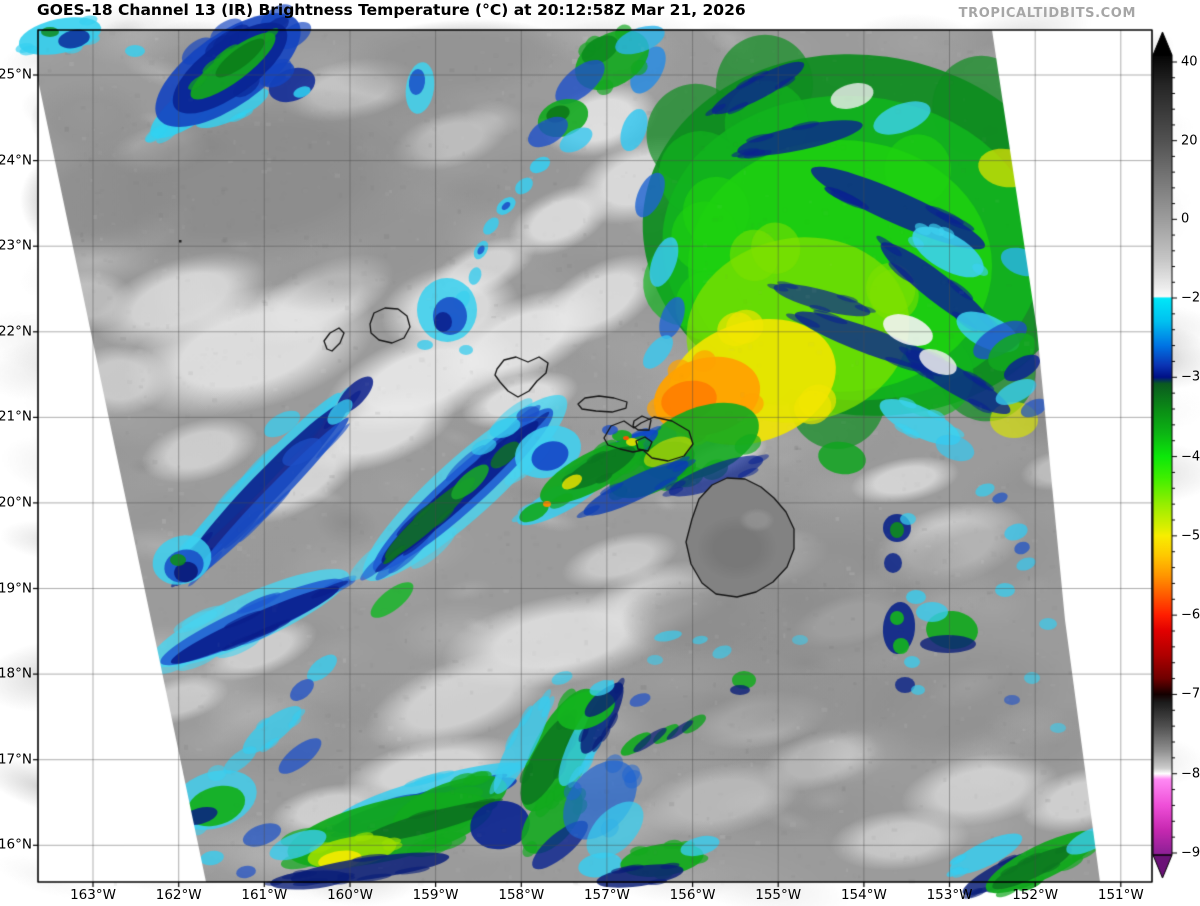 The image size is (1200, 906). I want to click on lon-tick-label: 159°W, so click(435, 895).